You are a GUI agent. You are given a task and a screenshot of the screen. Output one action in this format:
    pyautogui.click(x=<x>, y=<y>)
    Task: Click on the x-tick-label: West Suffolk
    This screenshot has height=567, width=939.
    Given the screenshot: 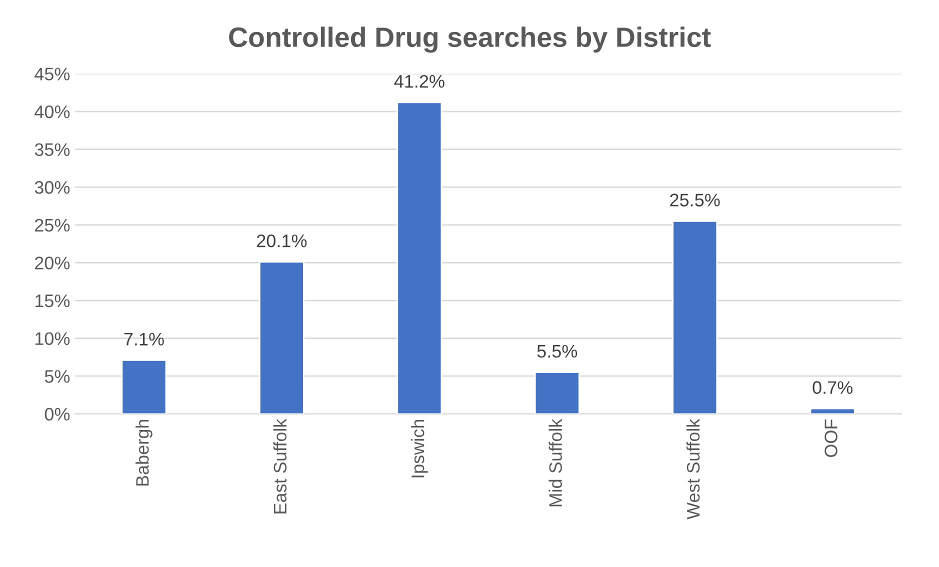 What is the action you would take?
    pyautogui.click(x=693, y=469)
    